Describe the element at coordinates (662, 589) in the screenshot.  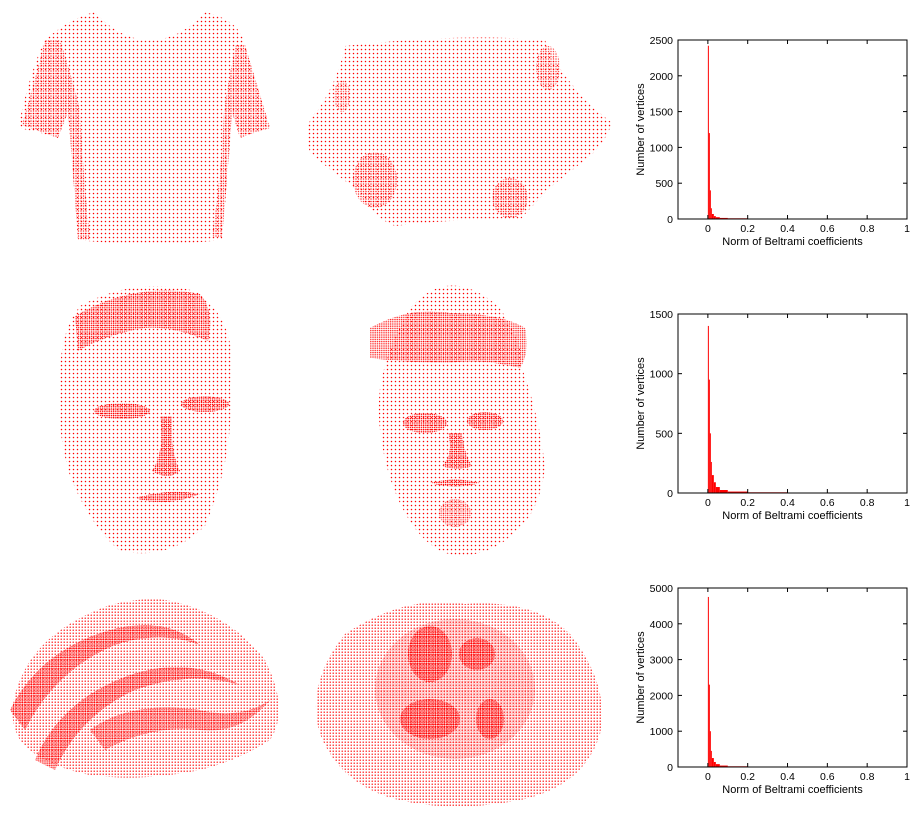
I see `y-tick-label: 5000` at that location.